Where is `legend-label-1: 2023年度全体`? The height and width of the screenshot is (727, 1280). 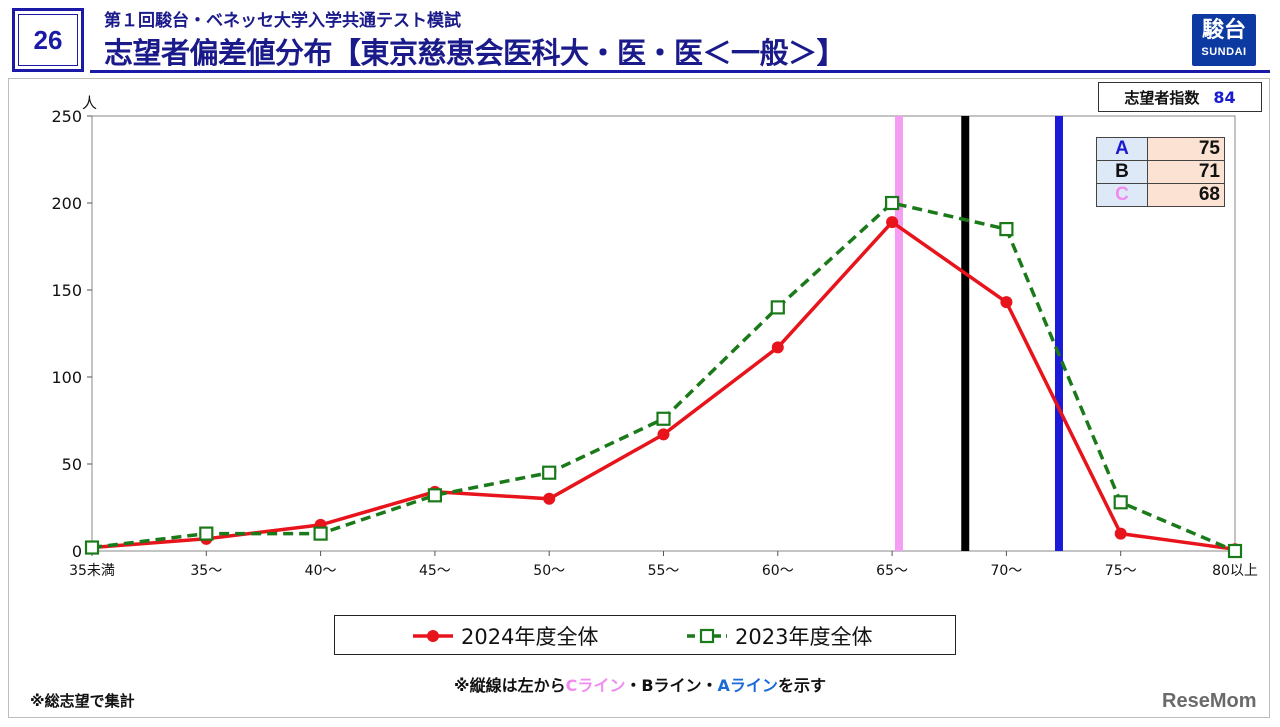 legend-label-1: 2023年度全体 is located at coordinates (803, 637).